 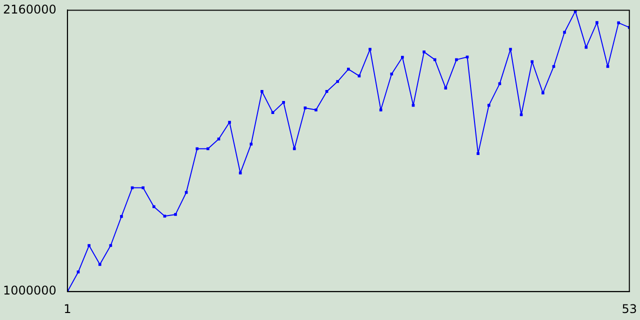 I want to click on x-tick-label: 1, so click(x=68, y=309).